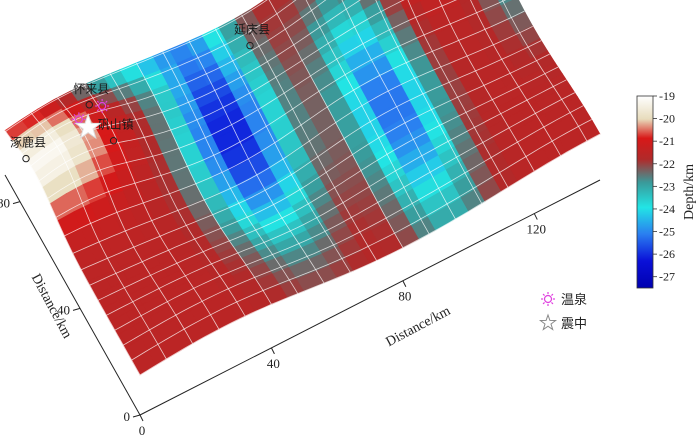  I want to click on x-tick-label: 120, so click(537, 229).